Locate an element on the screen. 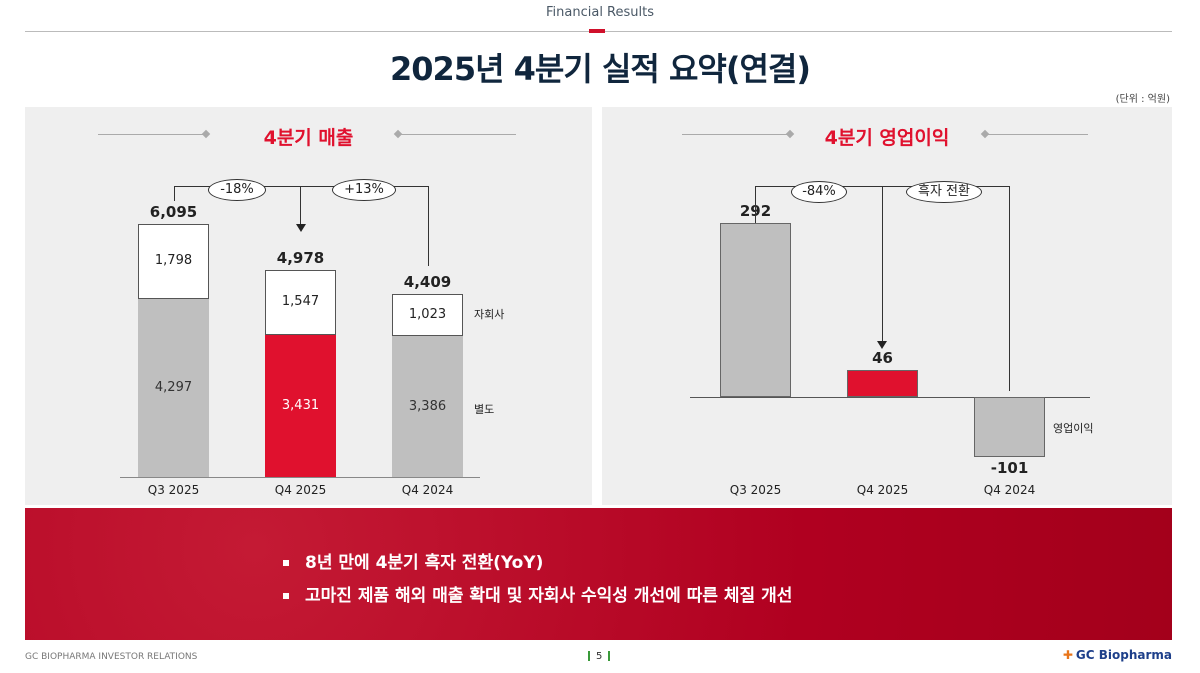 This screenshot has width=1200, height=673. legend-label: 자회사 is located at coordinates (489, 314).